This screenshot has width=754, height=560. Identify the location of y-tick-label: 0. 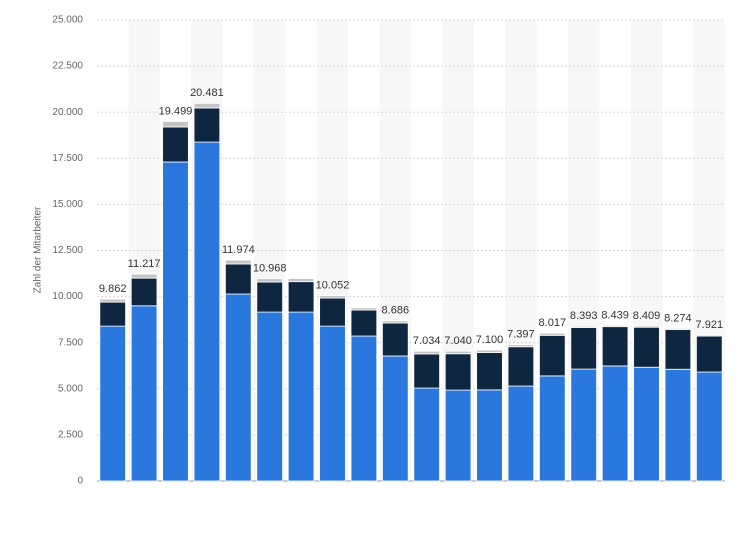
(80, 481).